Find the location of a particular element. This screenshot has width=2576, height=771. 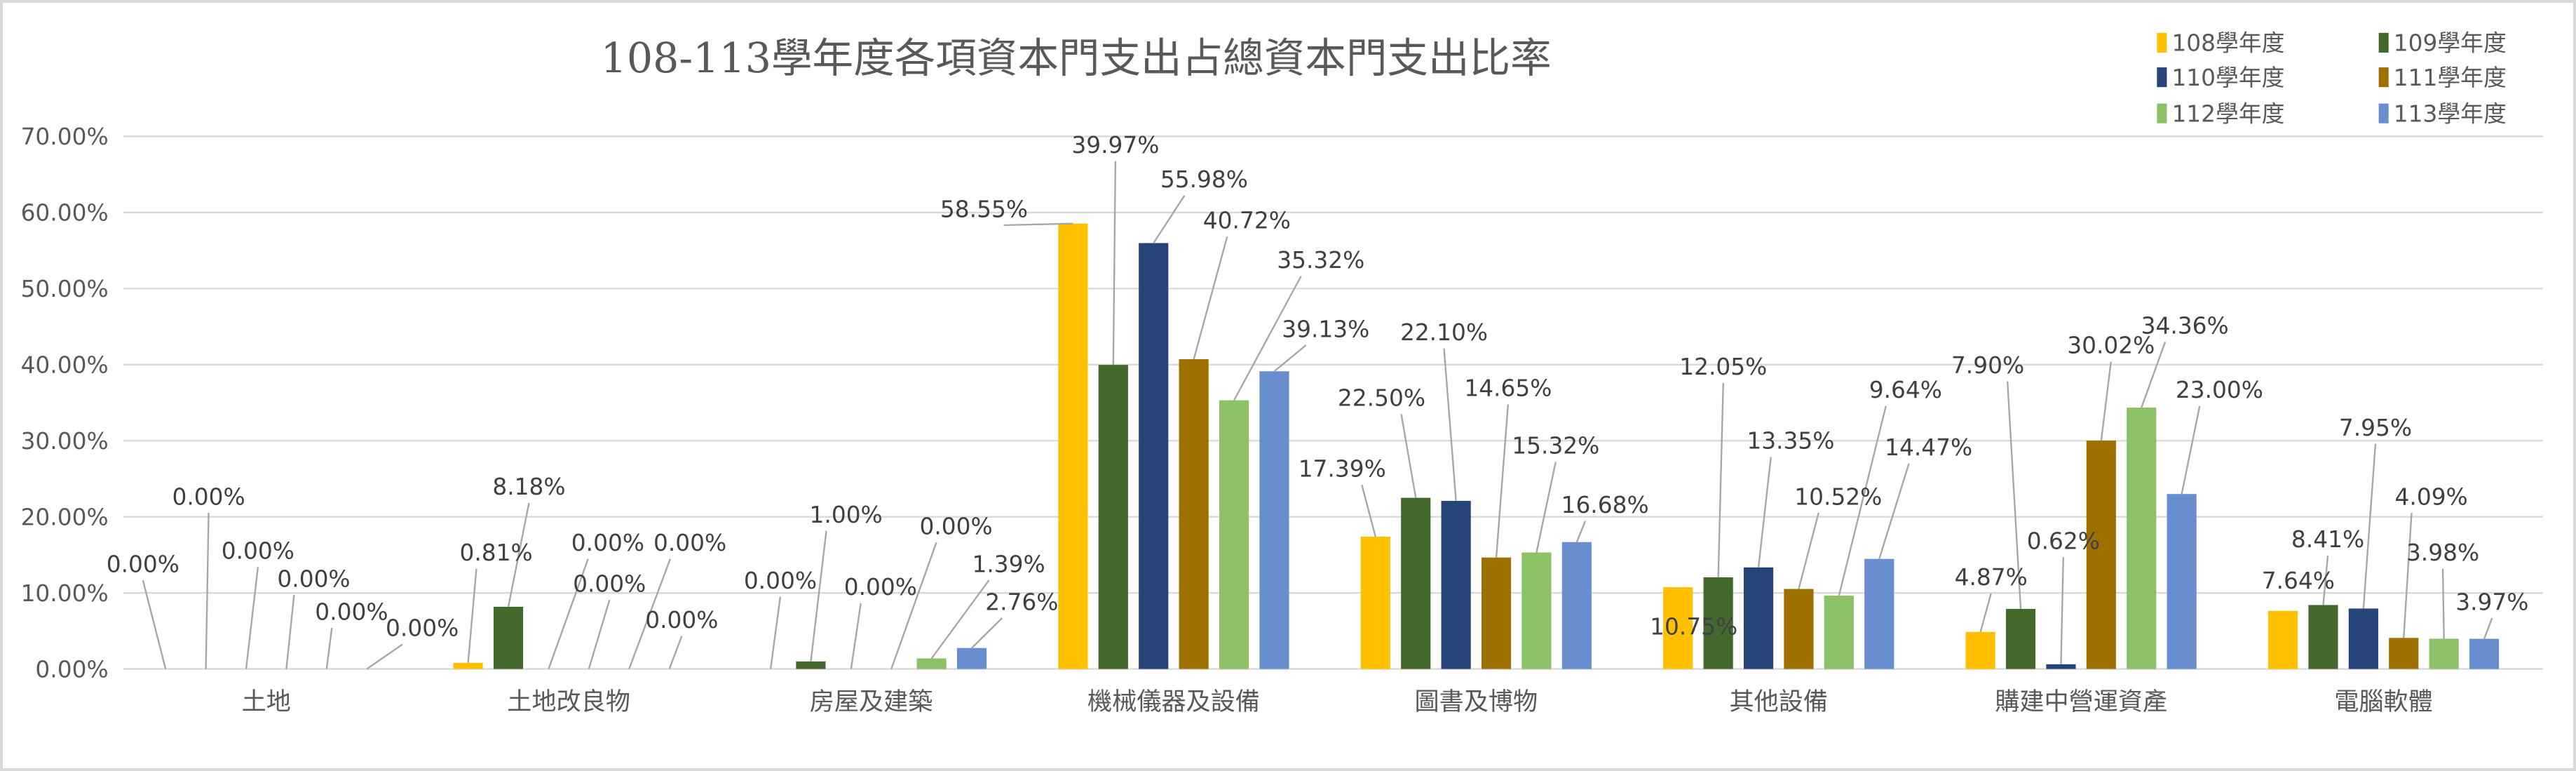

data-label: 1.39% is located at coordinates (1008, 564).